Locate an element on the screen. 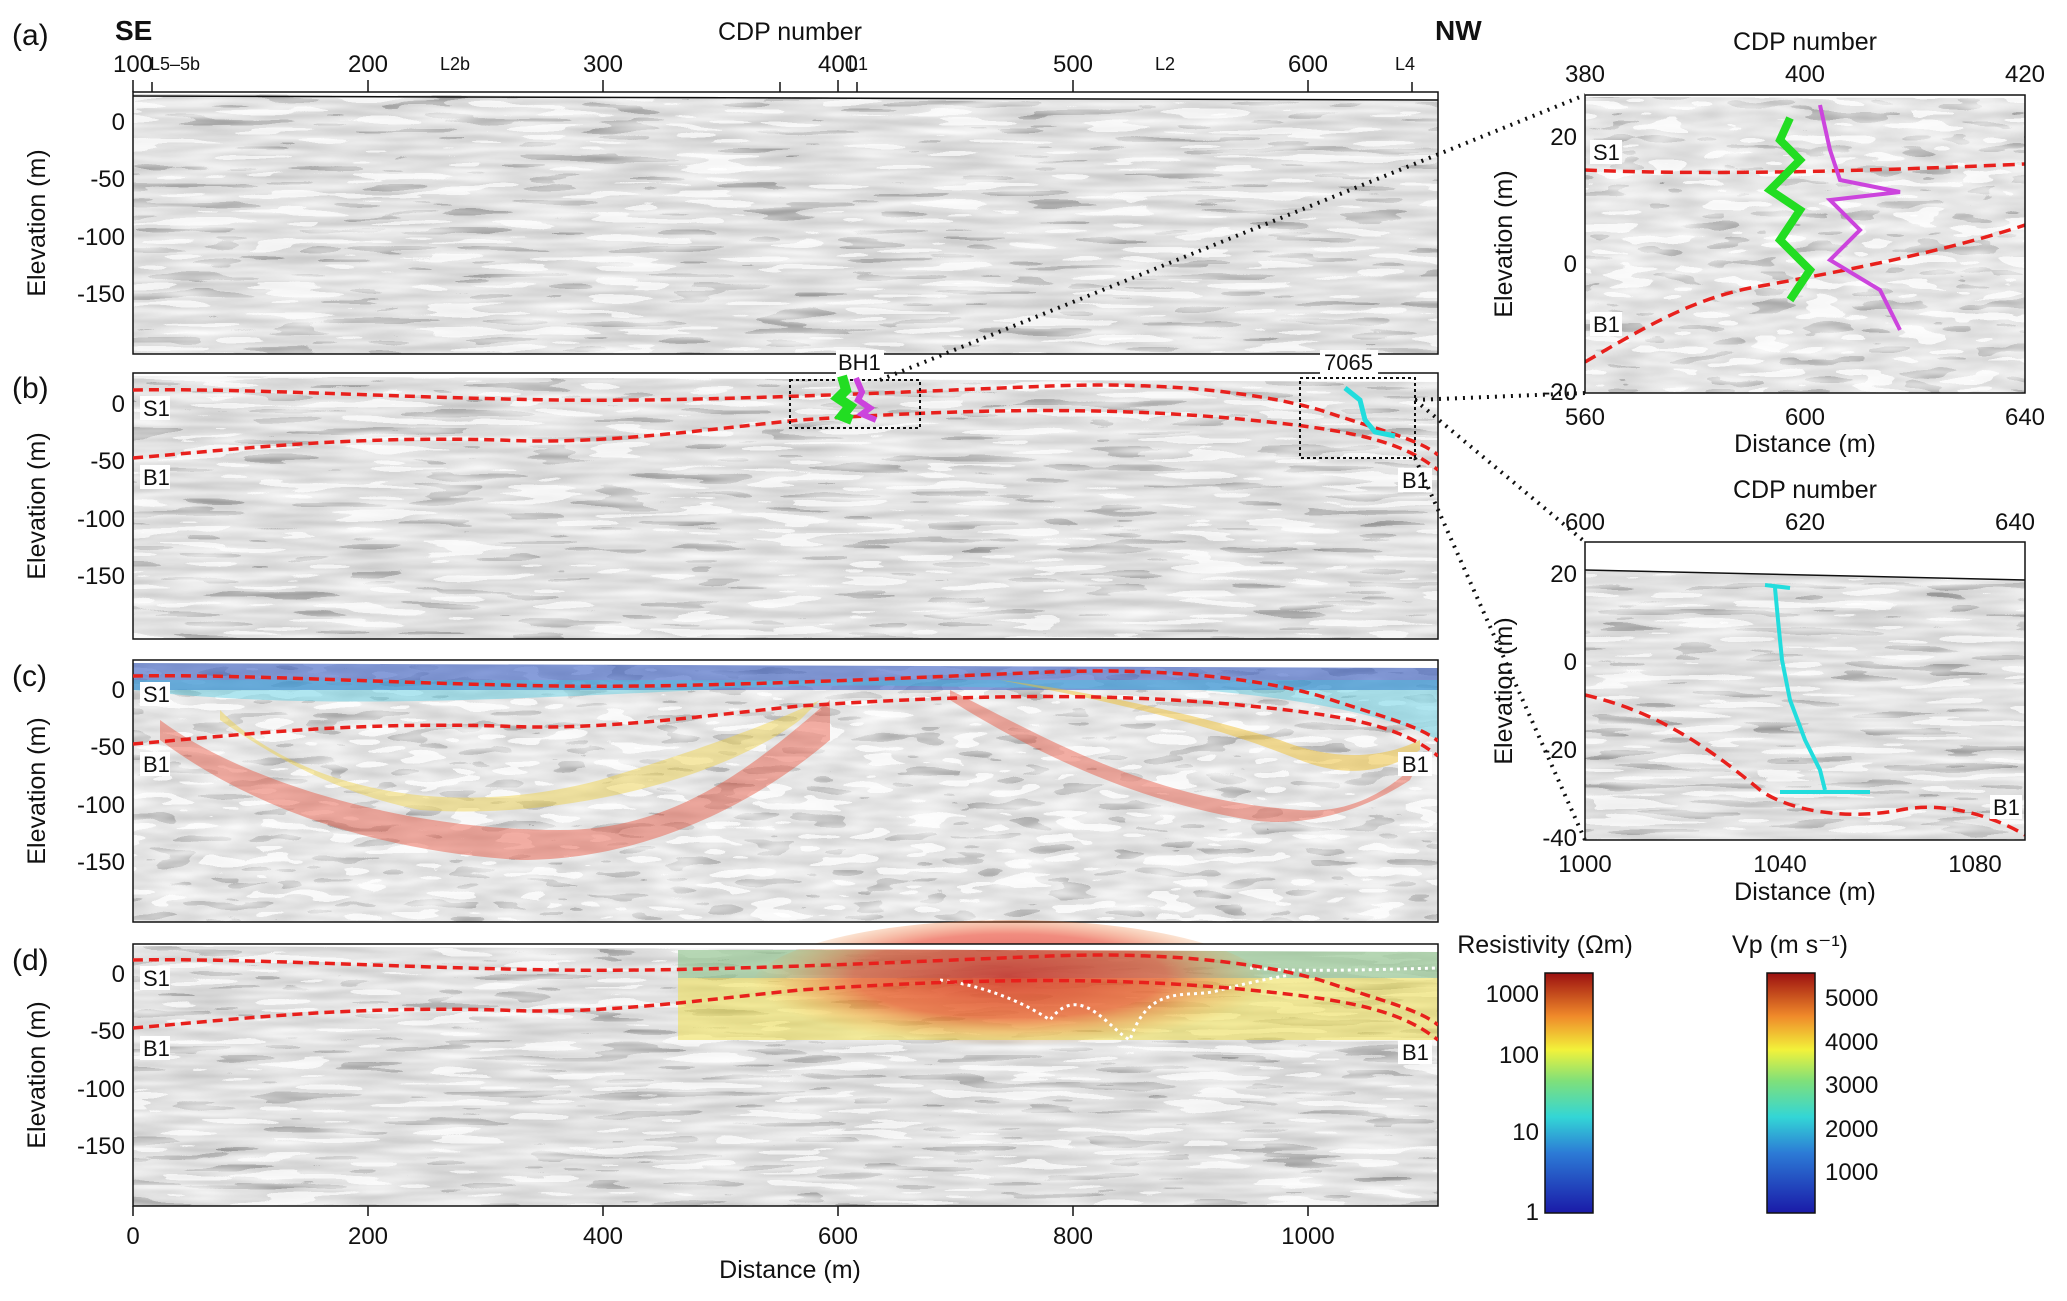 The height and width of the screenshot is (1301, 2067). svg-text: 7065 is located at coordinates (1348, 362).